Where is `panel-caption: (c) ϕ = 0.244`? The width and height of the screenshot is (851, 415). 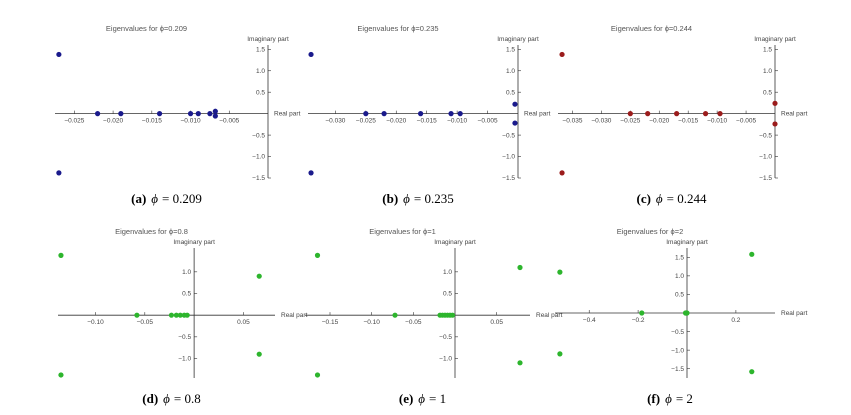
panel-caption: (c) ϕ = 0.244 is located at coordinates (671, 198).